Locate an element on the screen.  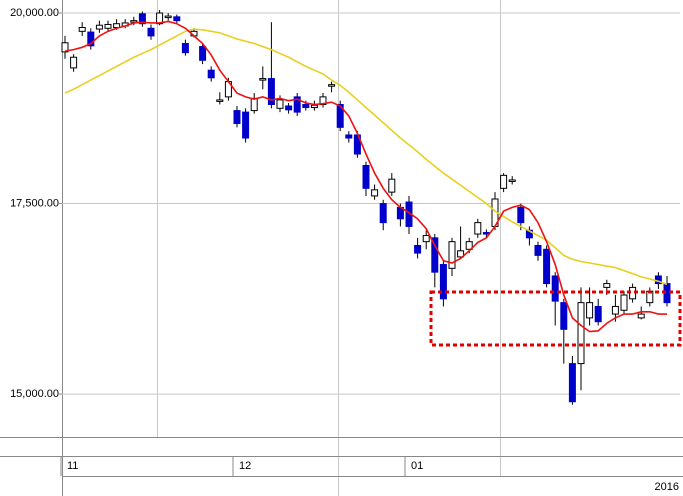
y-tick-label: 17,500.00 is located at coordinates (34, 203).